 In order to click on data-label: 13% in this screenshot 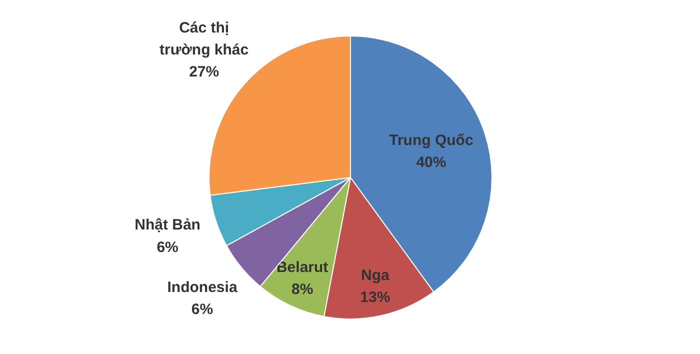, I will do `click(375, 297)`.